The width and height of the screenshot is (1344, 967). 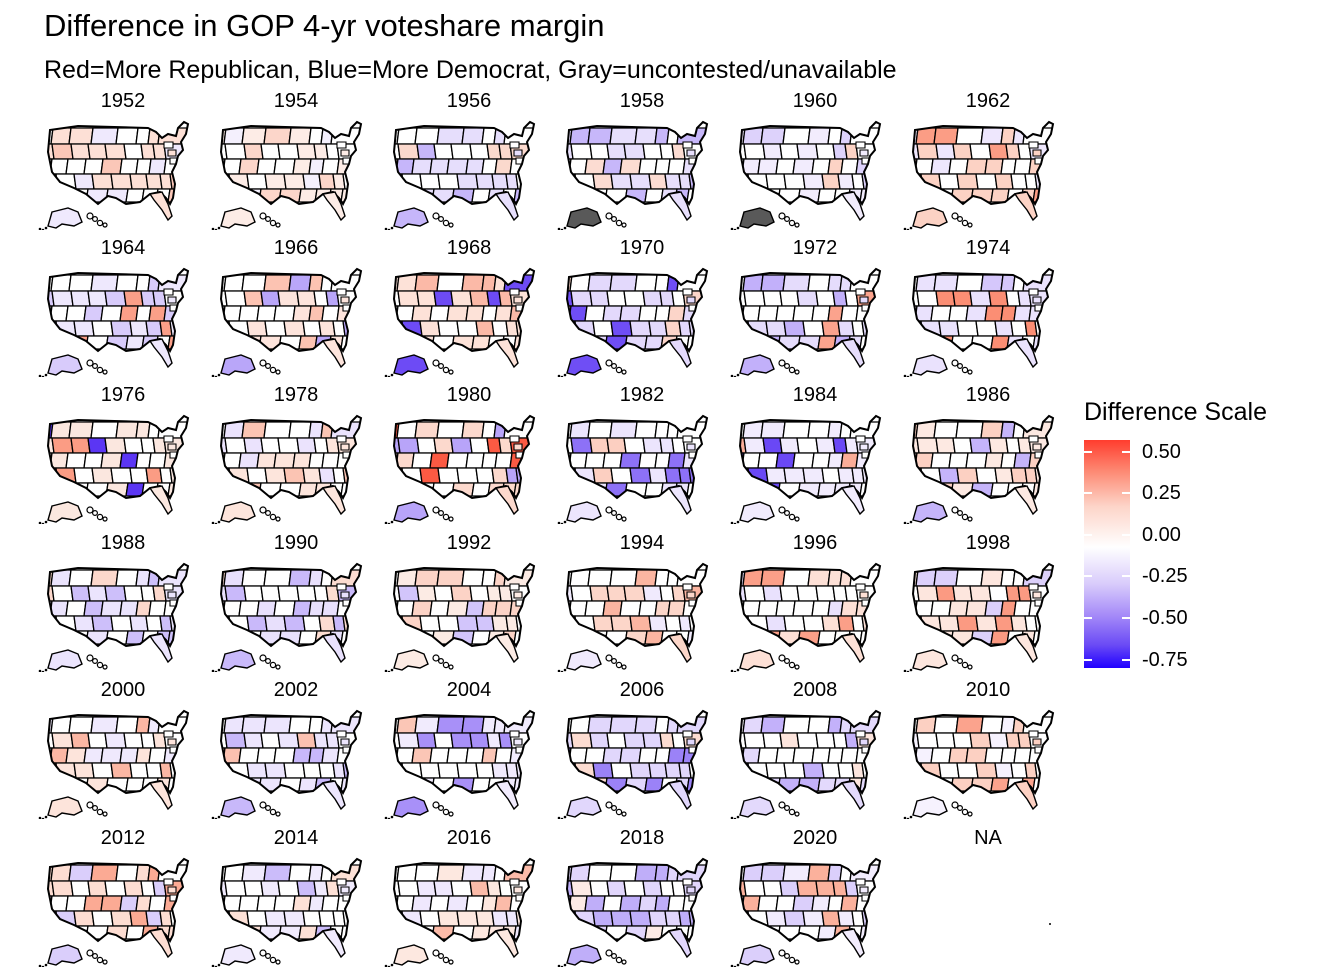 I want to click on alaska-inset, so click(x=411, y=512).